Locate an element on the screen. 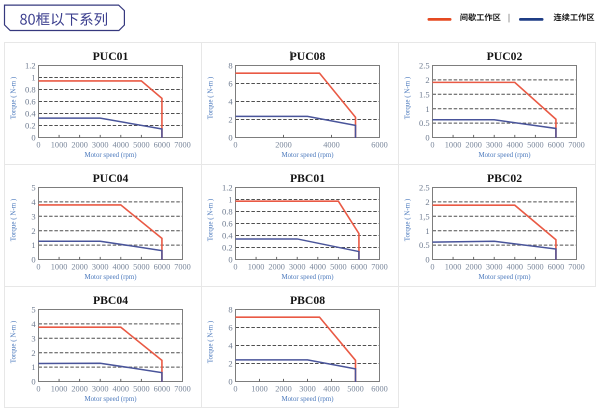 Image resolution: width=600 pixels, height=413 pixels. svg-text: PUC01 is located at coordinates (111, 56).